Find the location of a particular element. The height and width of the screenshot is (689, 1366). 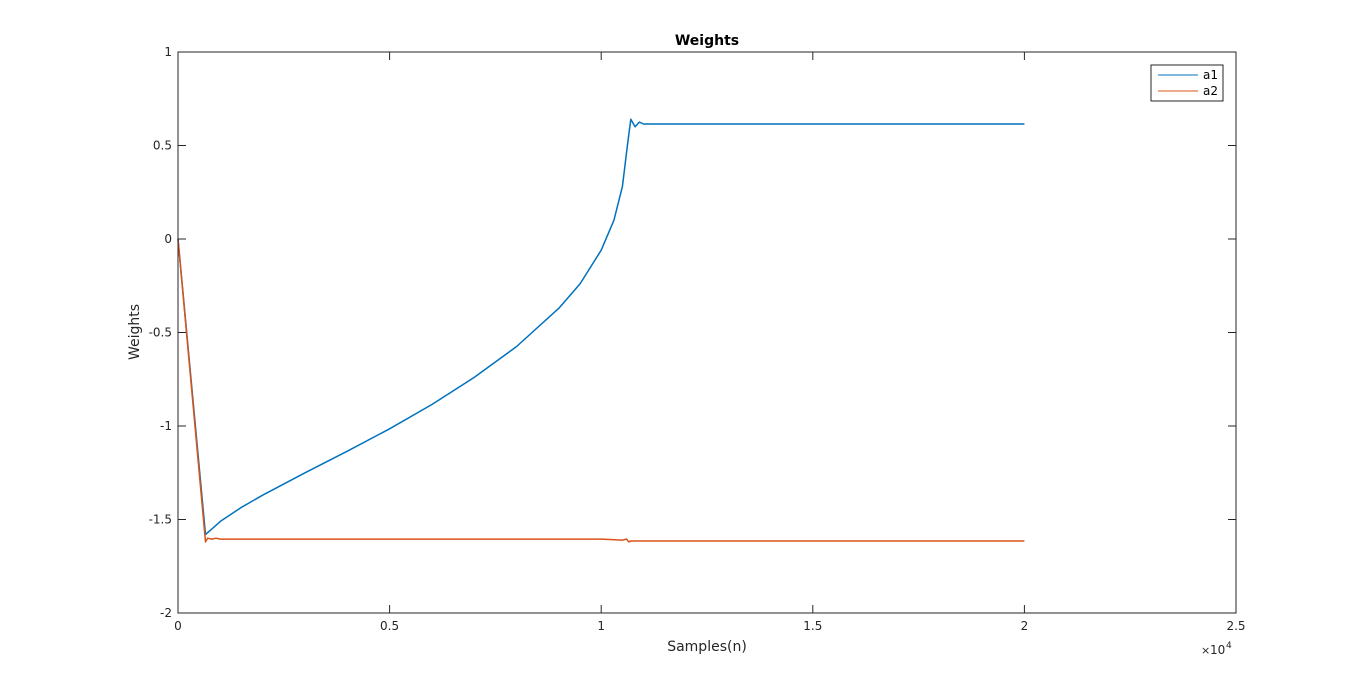

legend: a1 a2 is located at coordinates (1187, 83).